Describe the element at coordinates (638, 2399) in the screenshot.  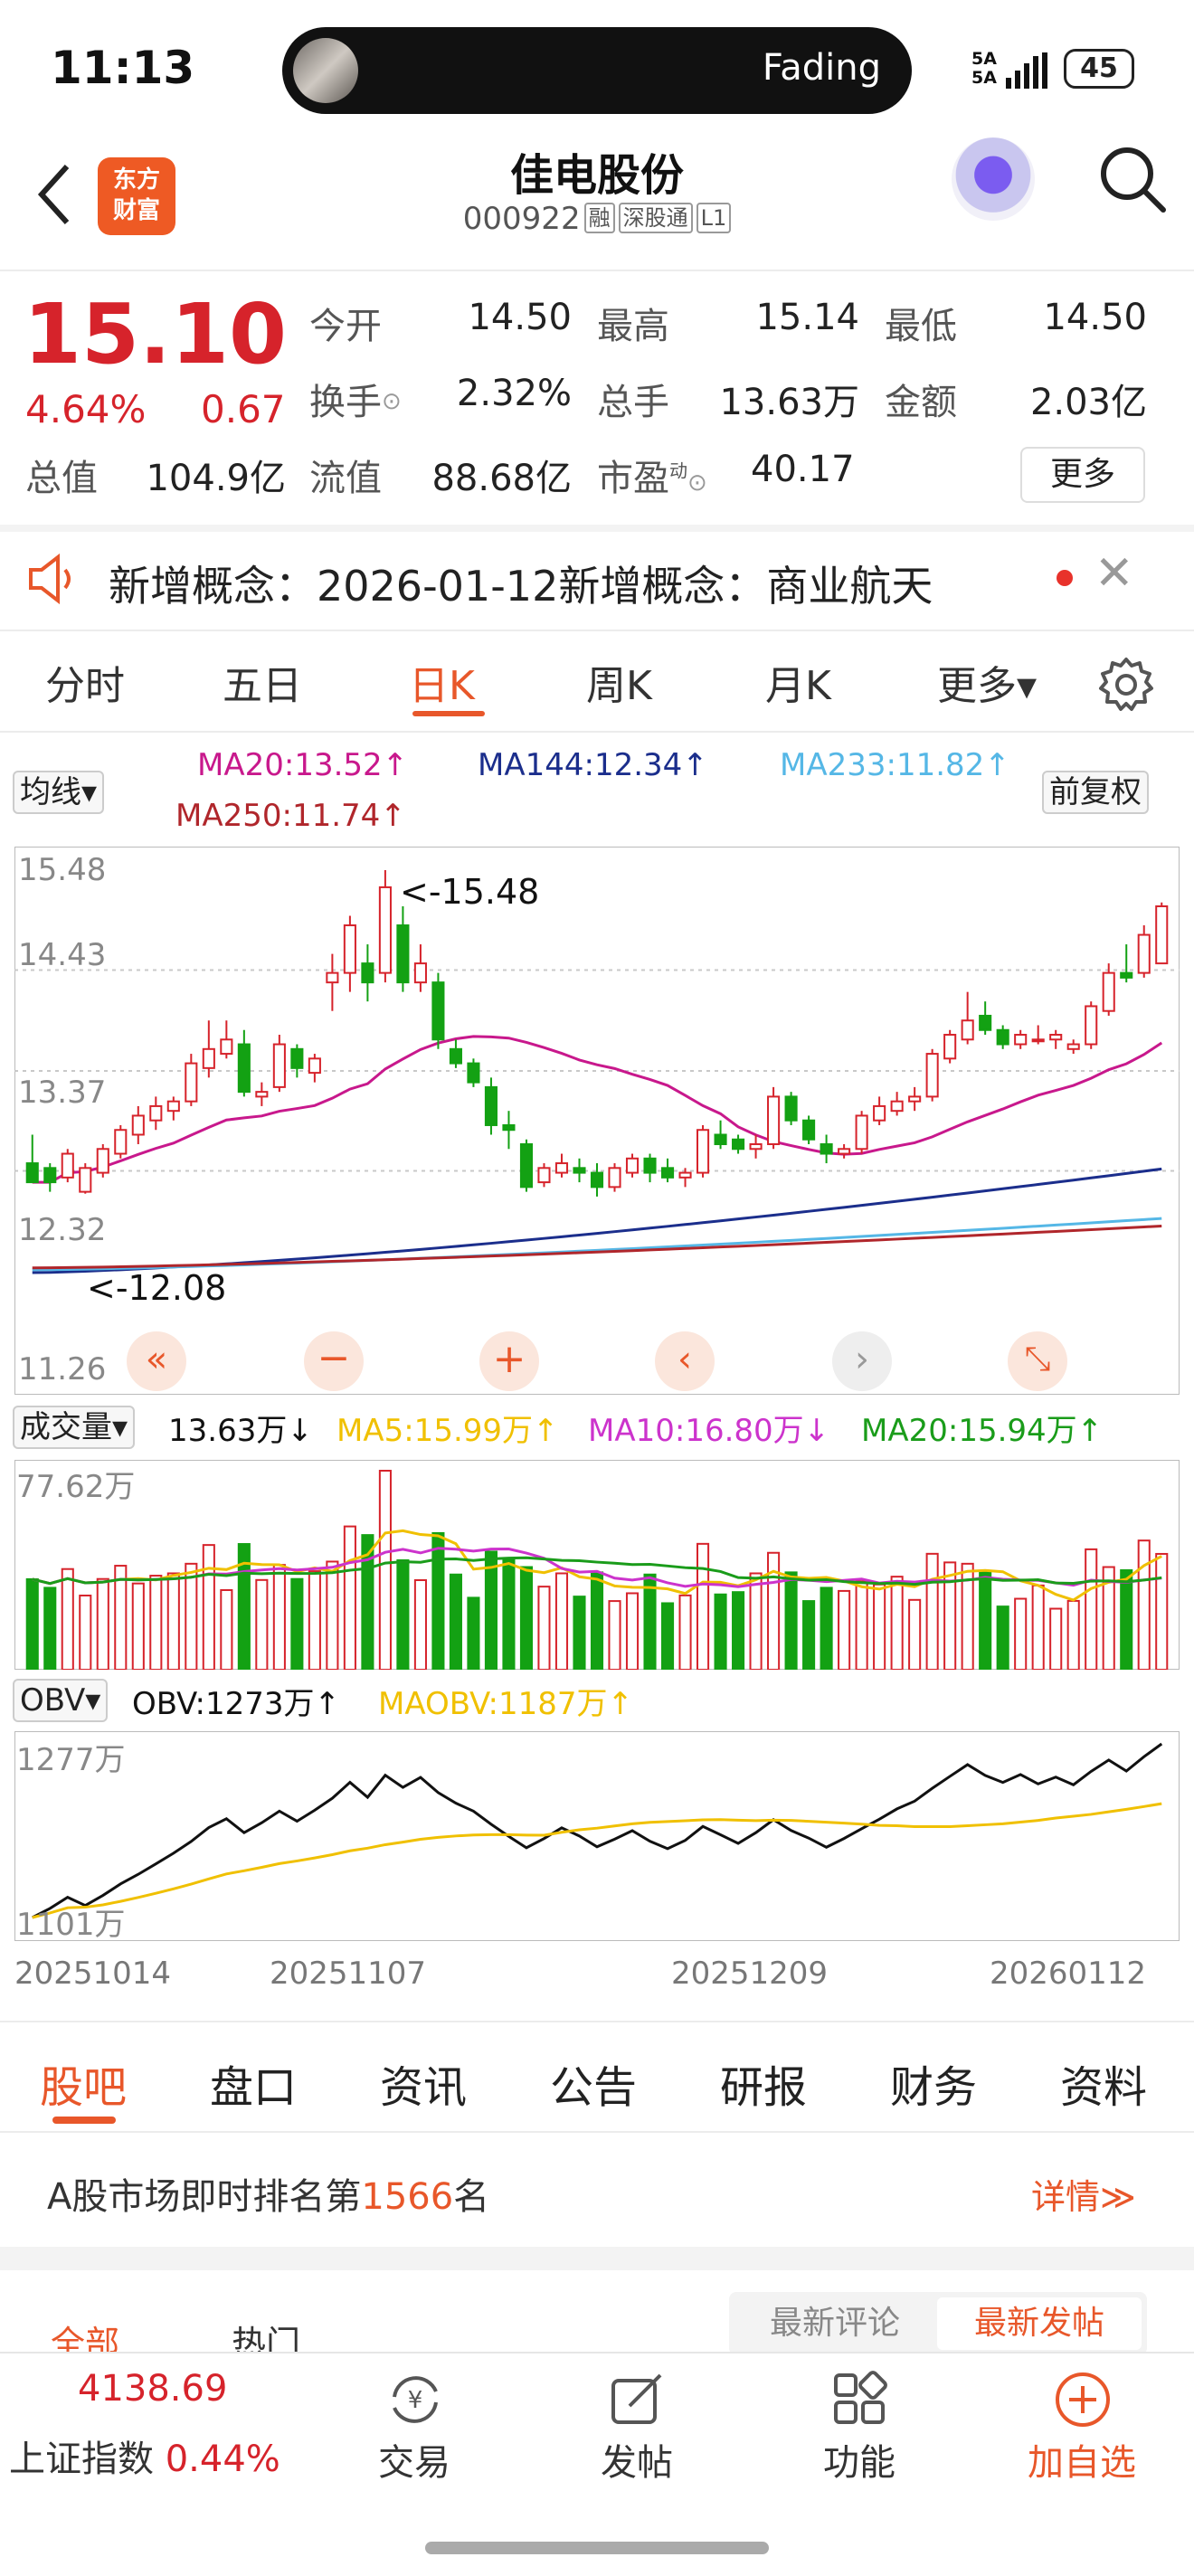
I see `compose-icon` at that location.